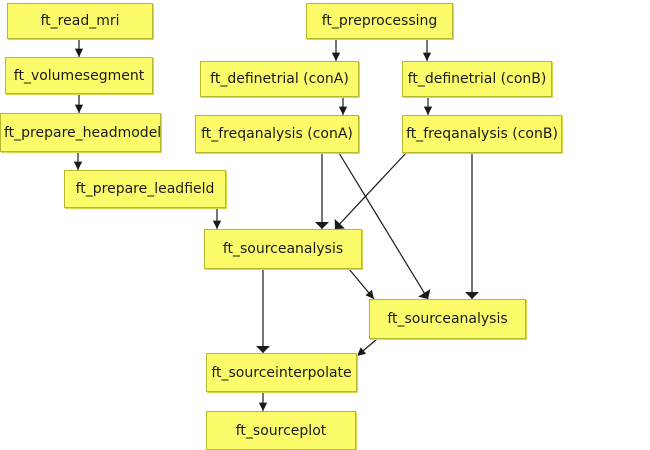  What do you see at coordinates (370, 191) in the screenshot?
I see `edge-freq-b-to-src1` at bounding box center [370, 191].